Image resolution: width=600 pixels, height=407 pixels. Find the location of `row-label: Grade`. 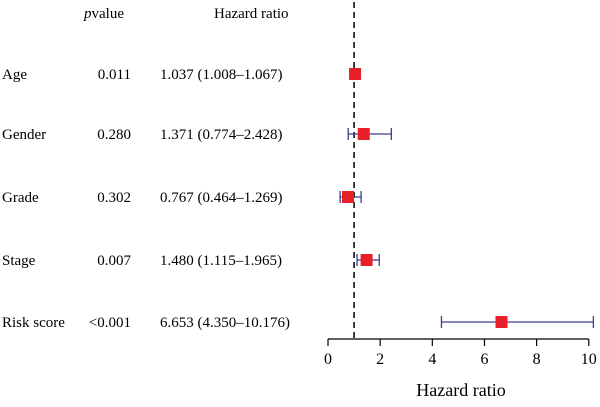

row-label: Grade is located at coordinates (20, 198).